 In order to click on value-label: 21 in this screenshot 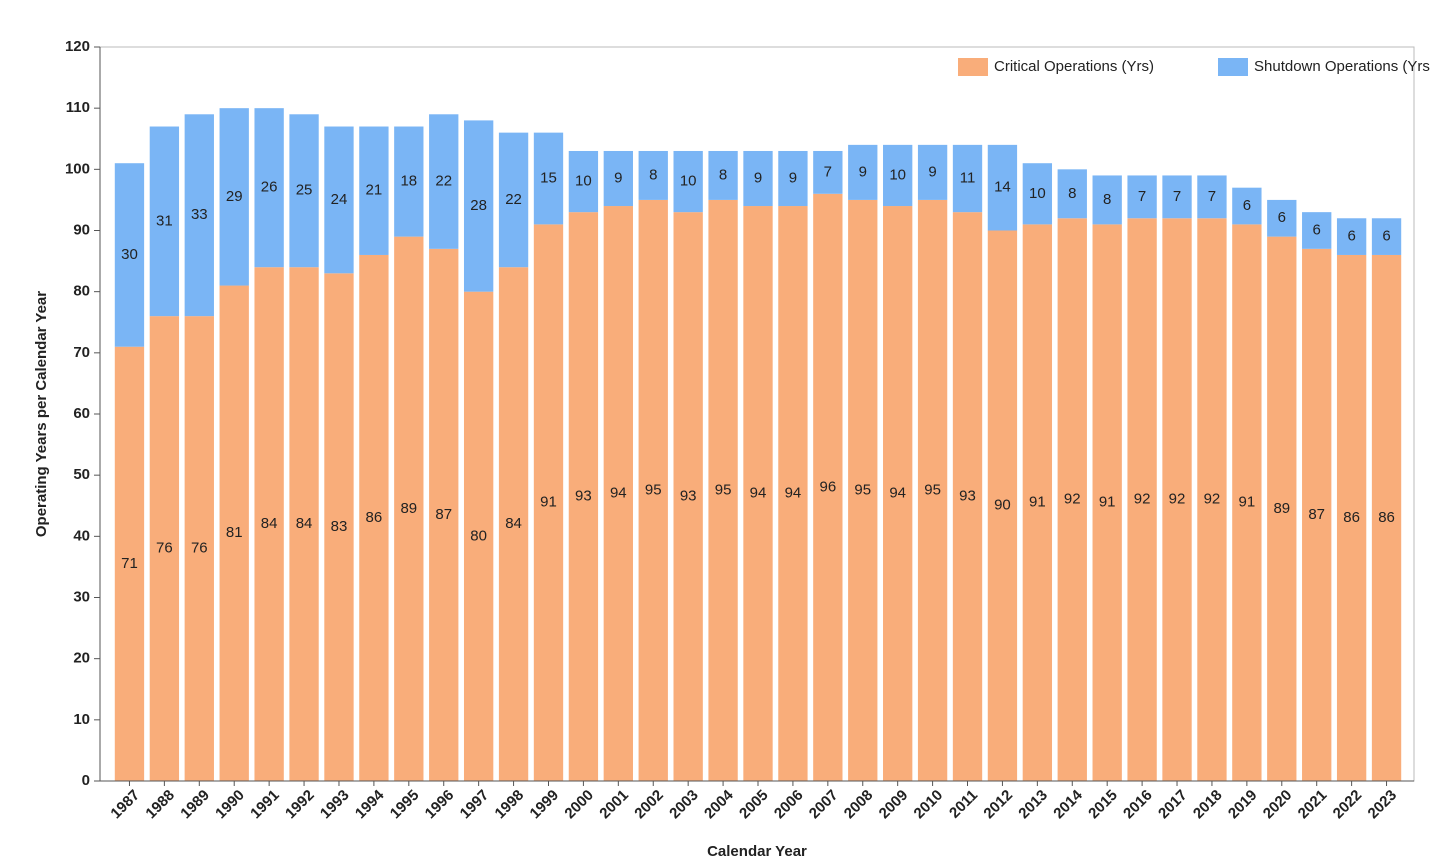, I will do `click(374, 190)`.